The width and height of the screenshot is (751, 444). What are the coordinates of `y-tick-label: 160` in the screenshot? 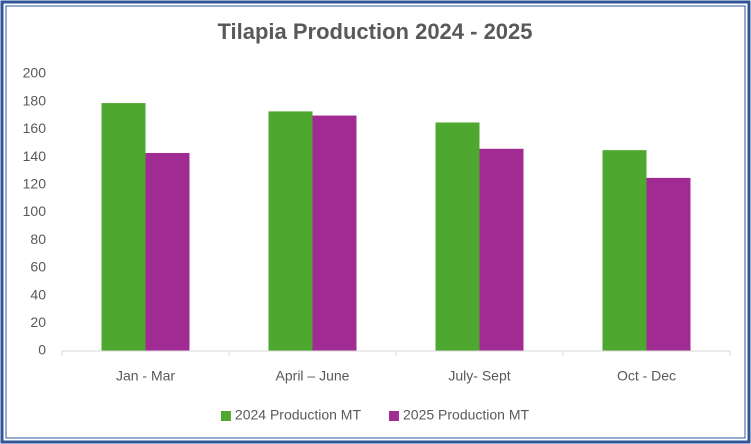 It's located at (35, 128).